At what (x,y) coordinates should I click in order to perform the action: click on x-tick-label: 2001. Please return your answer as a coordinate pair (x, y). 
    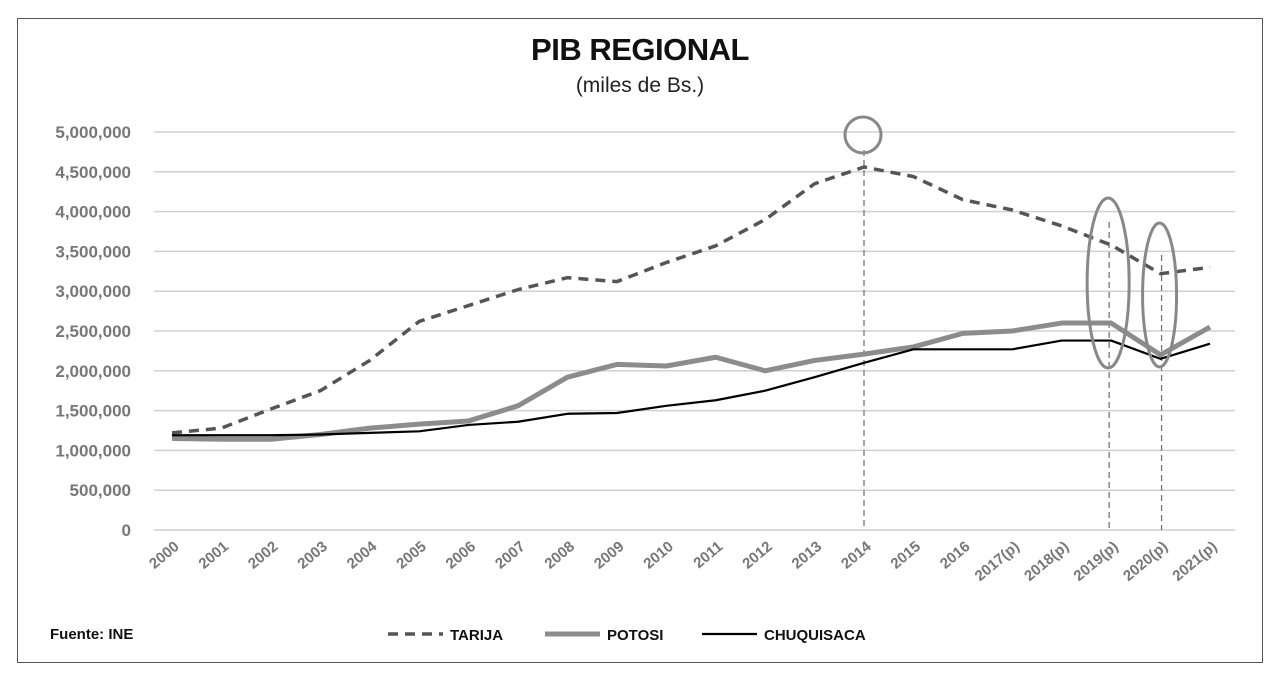
    Looking at the image, I should click on (214, 555).